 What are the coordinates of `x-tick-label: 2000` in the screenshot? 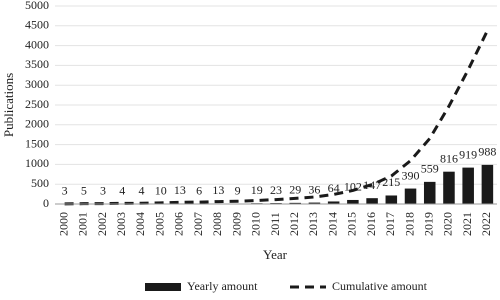 It's located at (63, 224).